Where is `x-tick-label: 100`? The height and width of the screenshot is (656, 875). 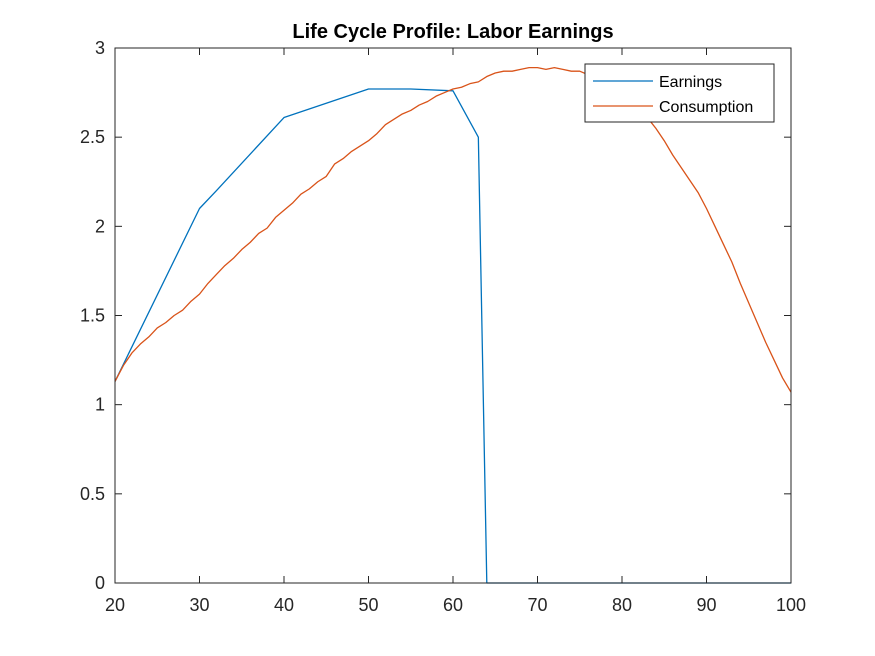 x-tick-label: 100 is located at coordinates (791, 605).